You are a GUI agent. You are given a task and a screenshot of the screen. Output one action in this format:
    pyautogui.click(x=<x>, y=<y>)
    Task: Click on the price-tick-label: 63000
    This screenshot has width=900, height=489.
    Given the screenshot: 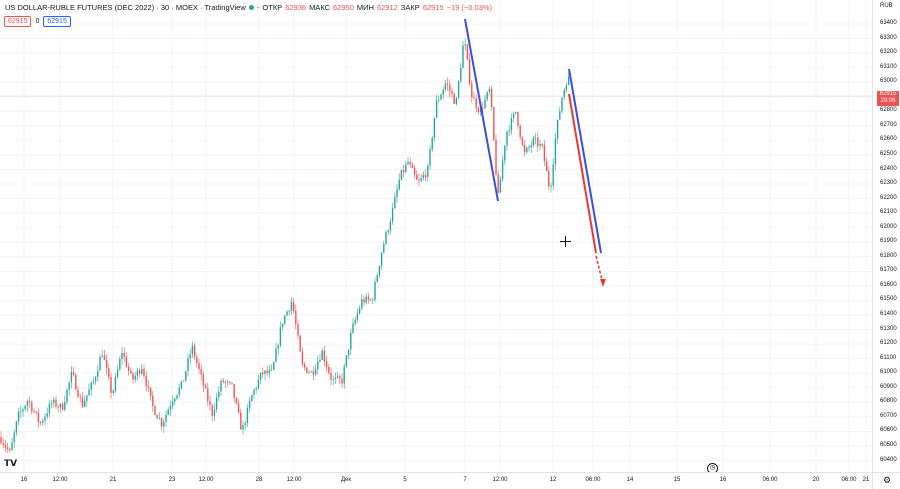 What is the action you would take?
    pyautogui.click(x=888, y=81)
    